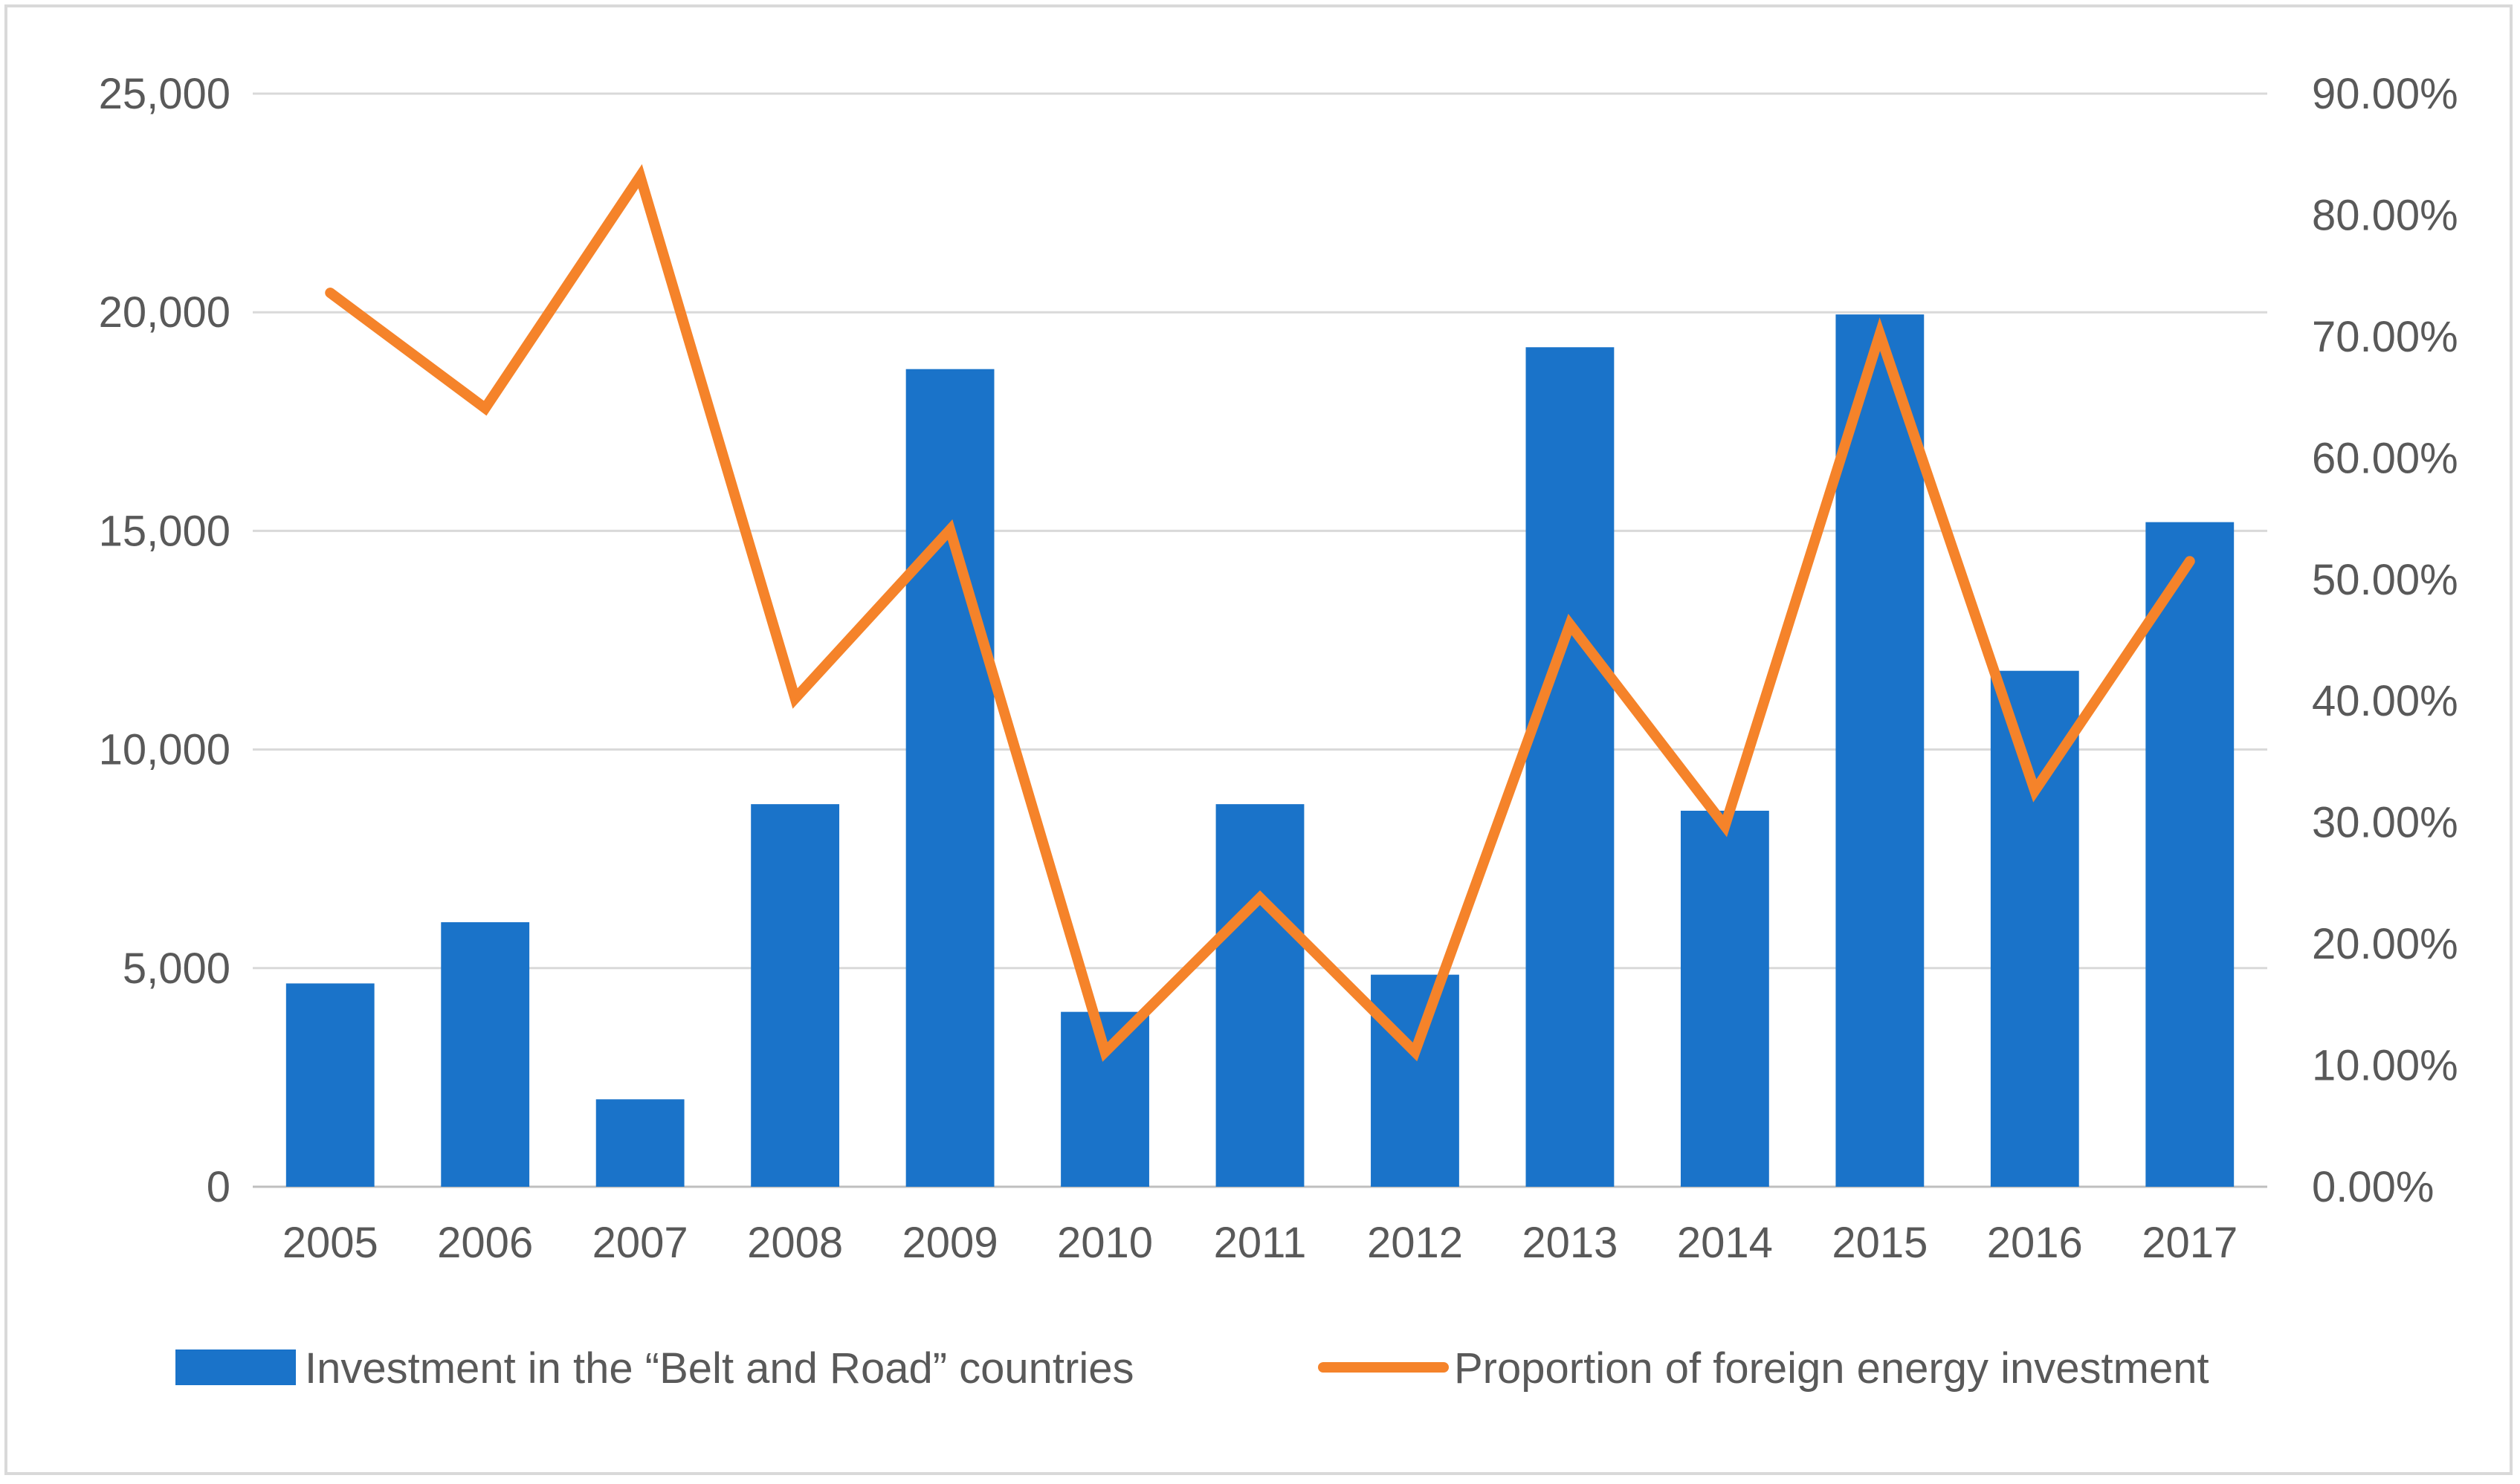  Describe the element at coordinates (1261, 1243) in the screenshot. I see `x-tick-label: 2011` at that location.